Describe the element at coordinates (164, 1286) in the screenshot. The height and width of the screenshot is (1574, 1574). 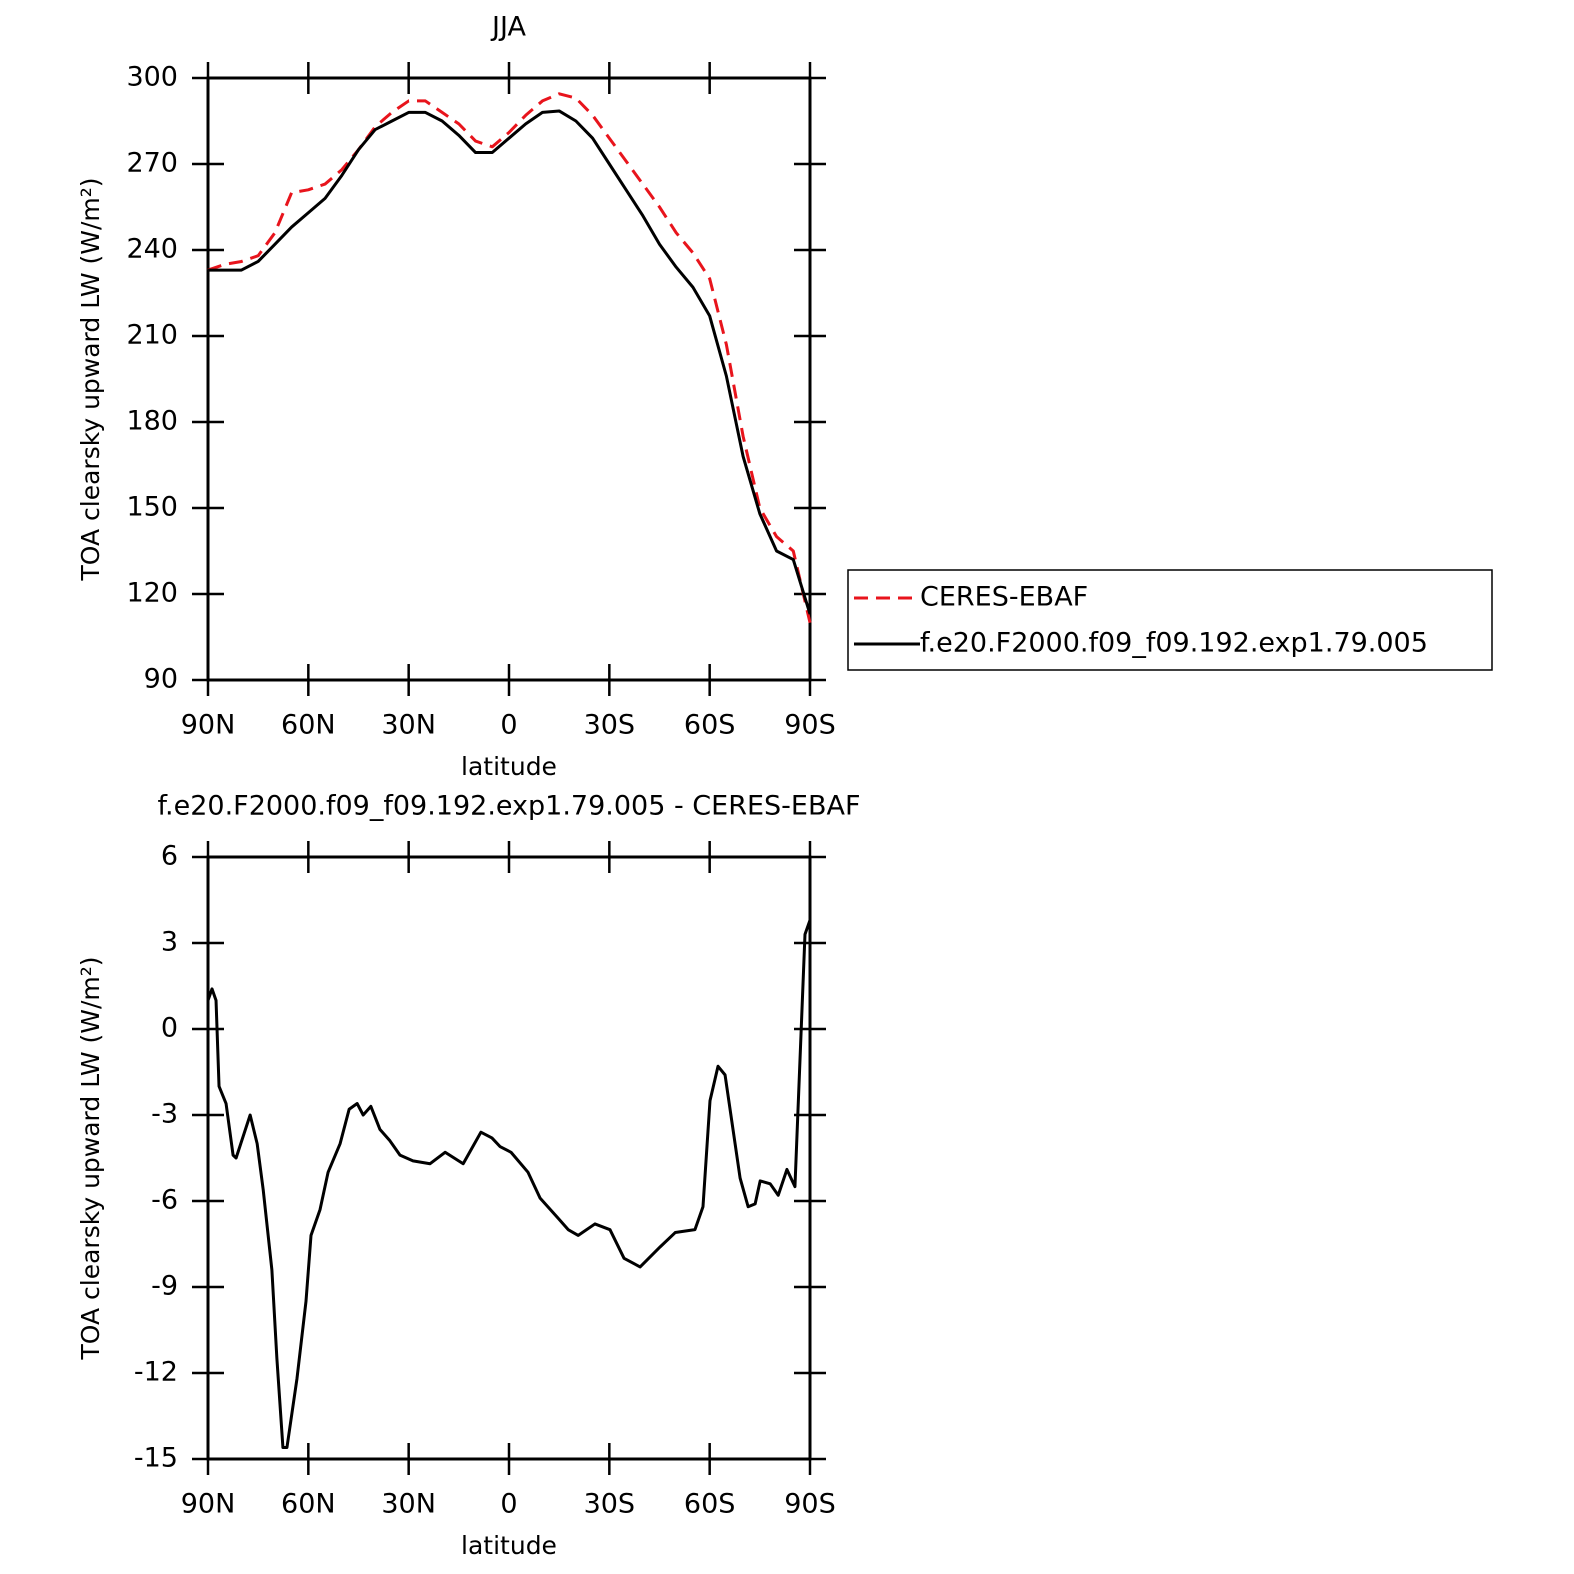
I see `y-tick-label: -9` at that location.